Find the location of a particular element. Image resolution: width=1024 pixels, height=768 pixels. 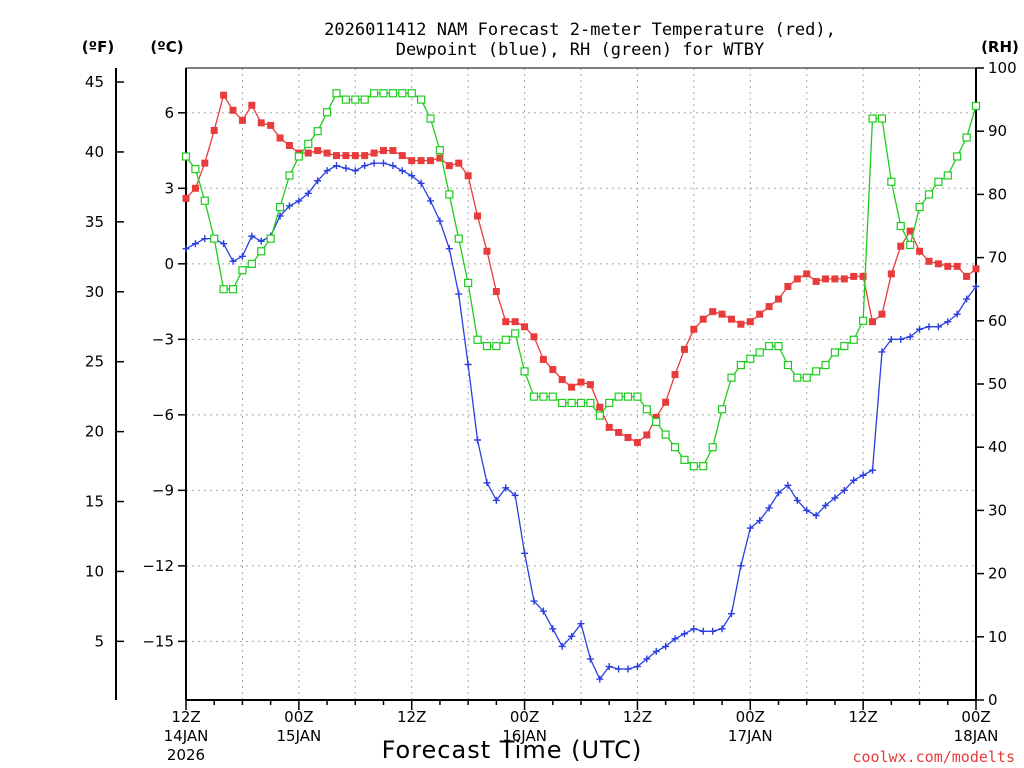

credit-text: coolwx.com/modelts is located at coordinates (933, 757).